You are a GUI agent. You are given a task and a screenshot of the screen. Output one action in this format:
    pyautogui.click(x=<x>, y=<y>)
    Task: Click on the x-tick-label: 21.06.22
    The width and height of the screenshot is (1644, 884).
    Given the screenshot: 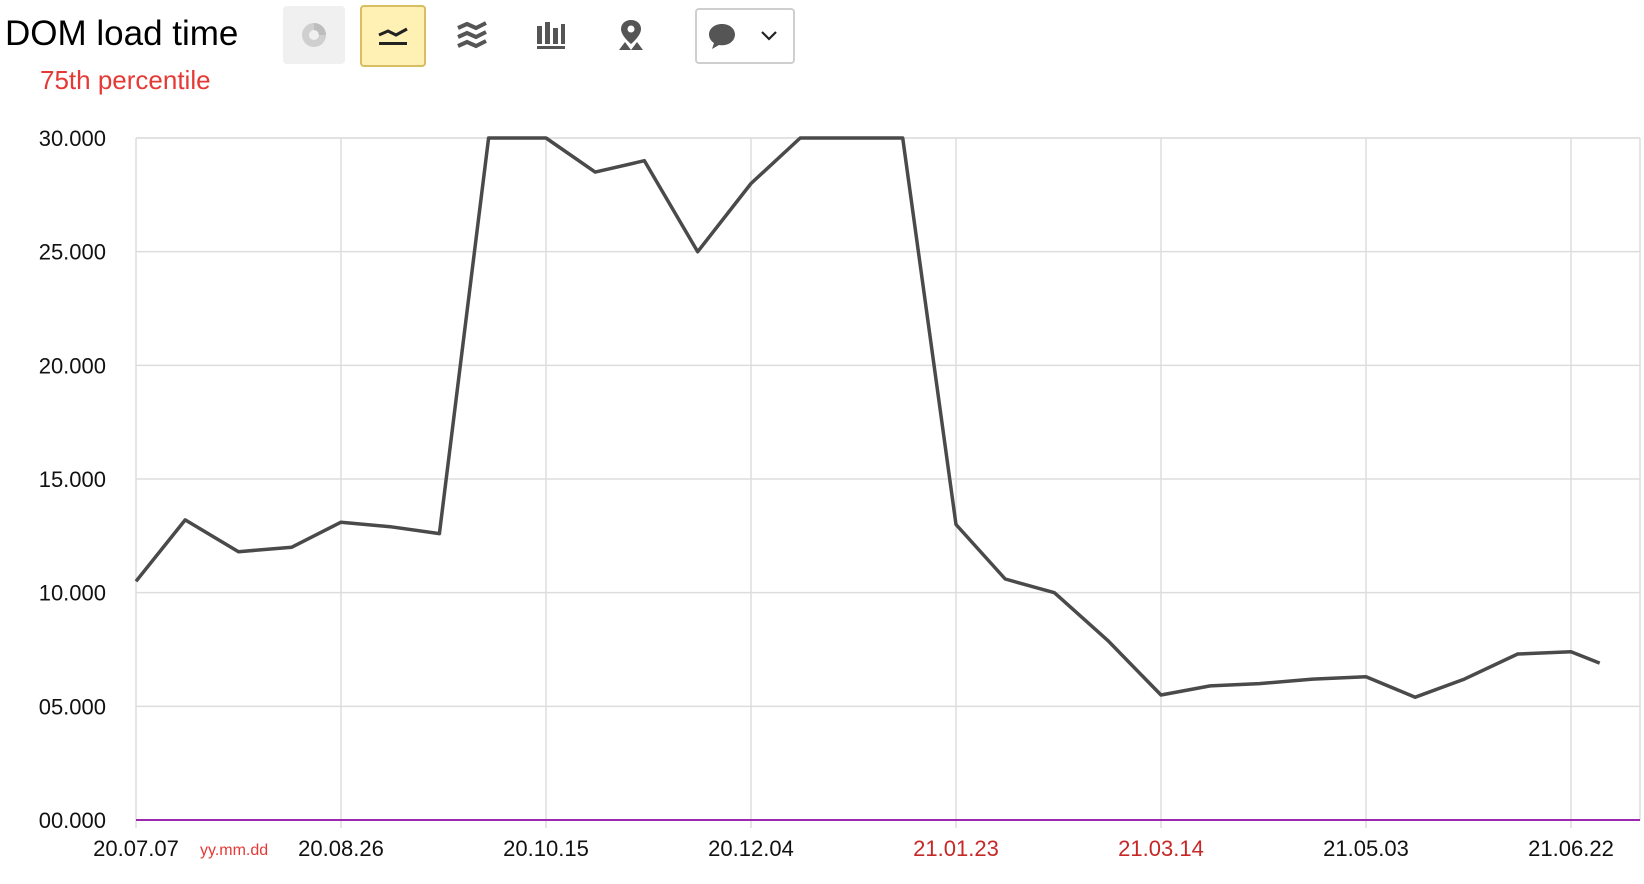 What is the action you would take?
    pyautogui.click(x=1571, y=848)
    